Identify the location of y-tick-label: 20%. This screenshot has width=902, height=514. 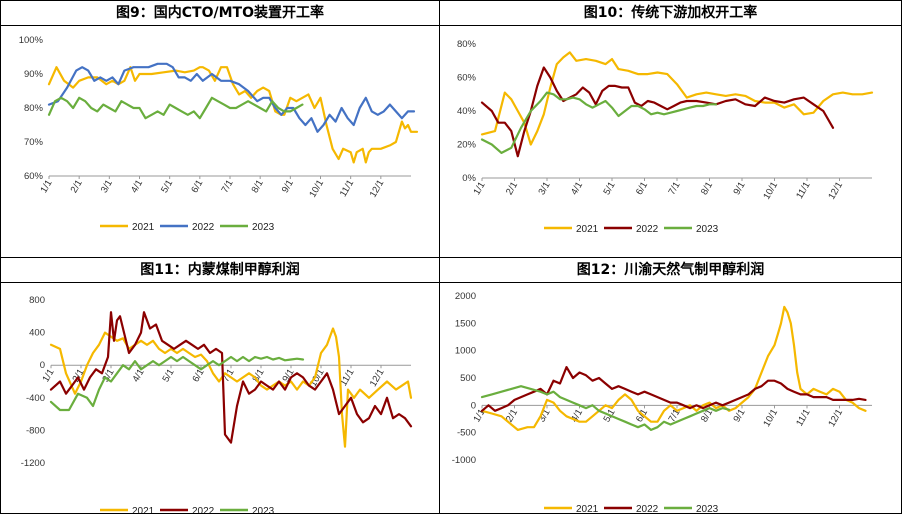
(467, 145).